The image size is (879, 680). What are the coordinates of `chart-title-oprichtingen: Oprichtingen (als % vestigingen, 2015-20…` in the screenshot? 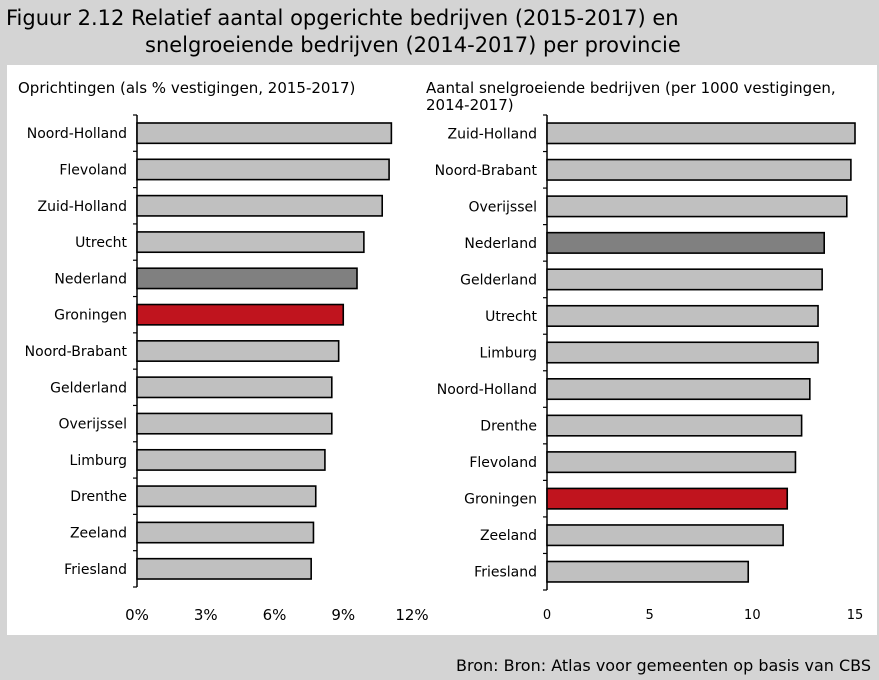 It's located at (186, 88).